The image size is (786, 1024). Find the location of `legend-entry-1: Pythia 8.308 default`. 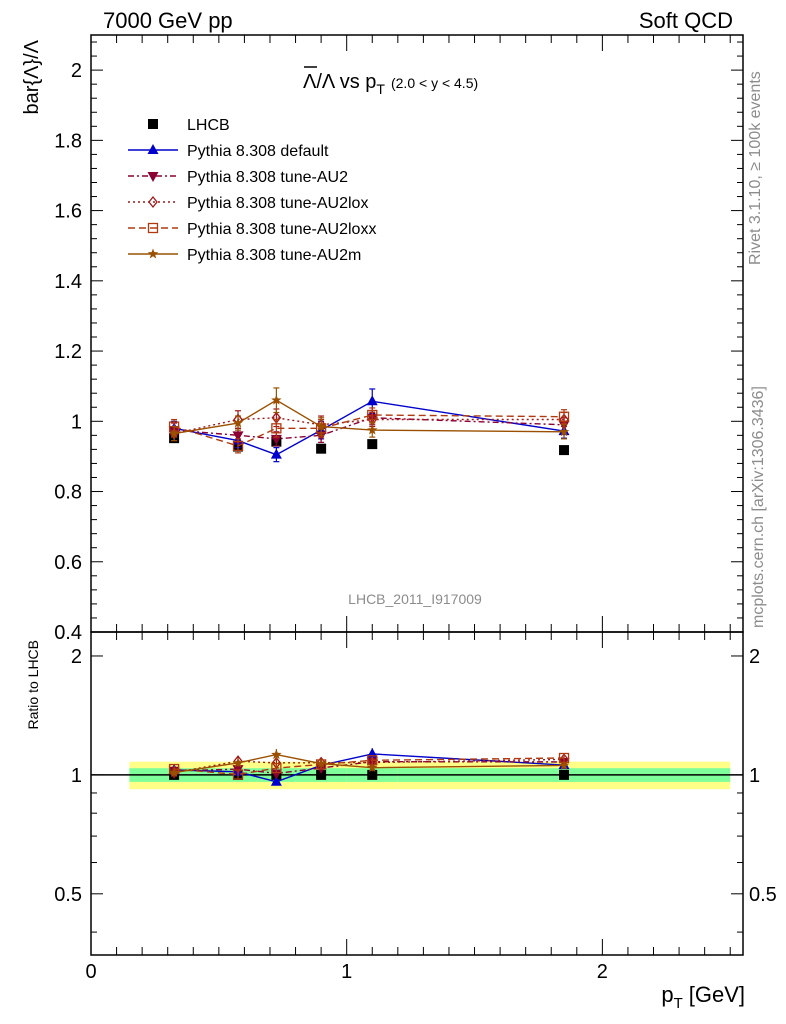

legend-entry-1: Pythia 8.308 default is located at coordinates (228, 151).